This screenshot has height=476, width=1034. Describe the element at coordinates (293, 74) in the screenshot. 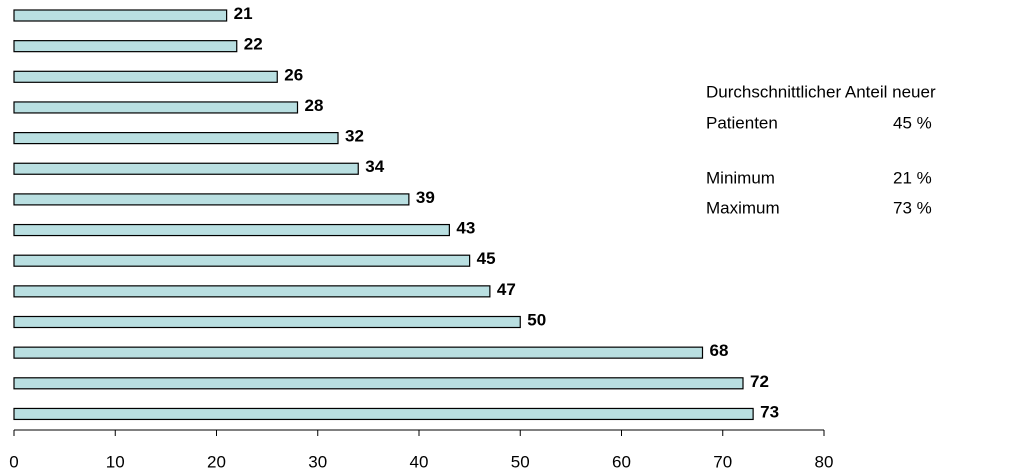

I see `value-label: 26` at that location.